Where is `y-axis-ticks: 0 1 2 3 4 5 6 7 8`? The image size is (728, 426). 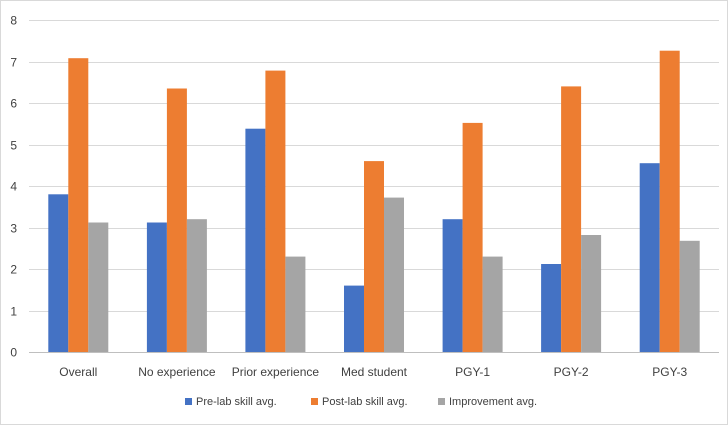 y-axis-ticks: 0 1 2 3 4 5 6 7 8 is located at coordinates (13, 187).